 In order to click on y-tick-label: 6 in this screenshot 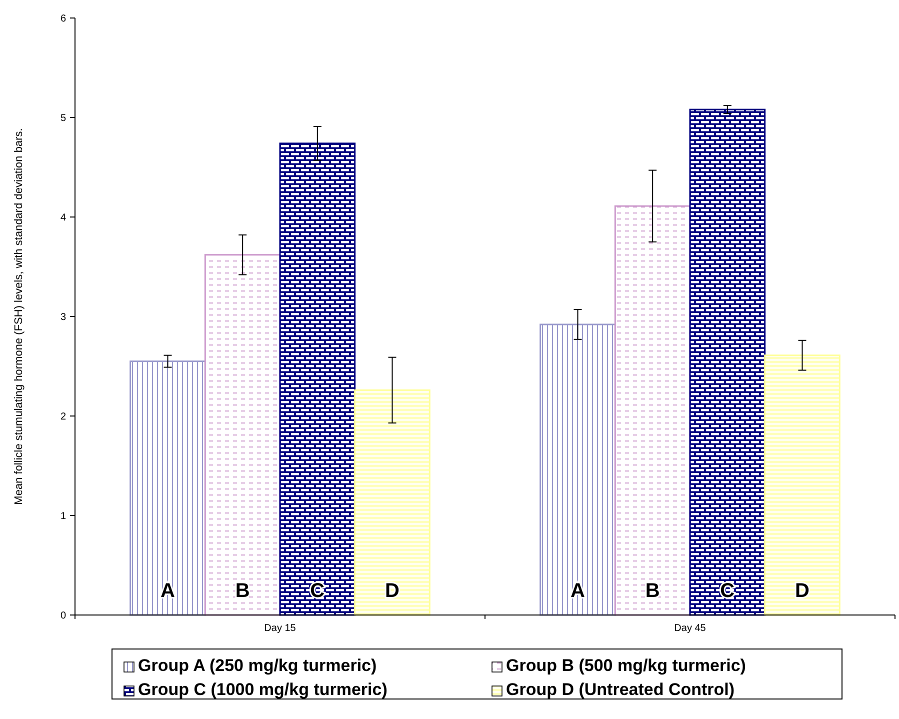, I will do `click(63, 19)`.